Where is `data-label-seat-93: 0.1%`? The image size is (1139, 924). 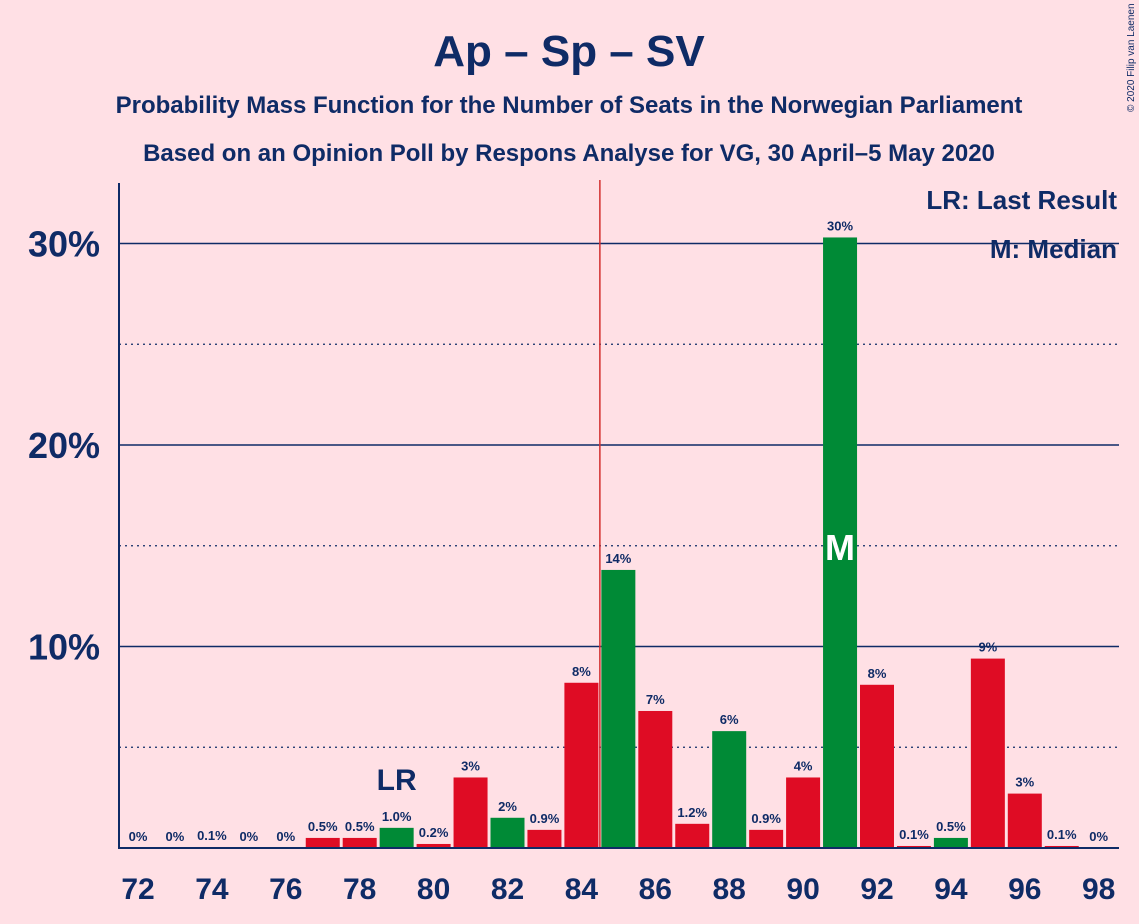 data-label-seat-93: 0.1% is located at coordinates (914, 834).